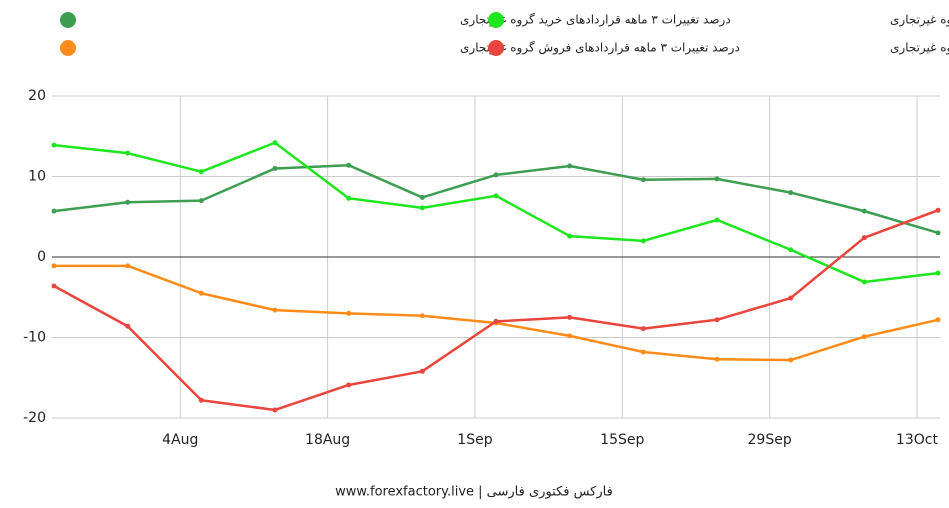 The width and height of the screenshot is (949, 508). I want to click on x-tick-label: 15Sep, so click(622, 440).